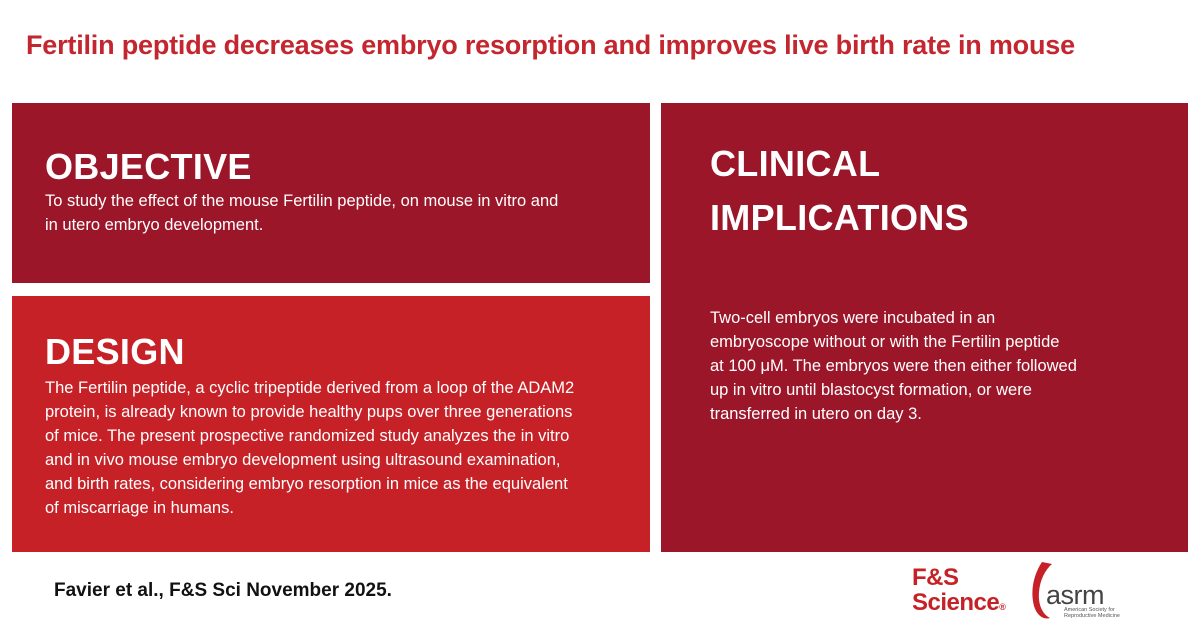  I want to click on clinical-line: transferred in utero on day 3., so click(816, 414).